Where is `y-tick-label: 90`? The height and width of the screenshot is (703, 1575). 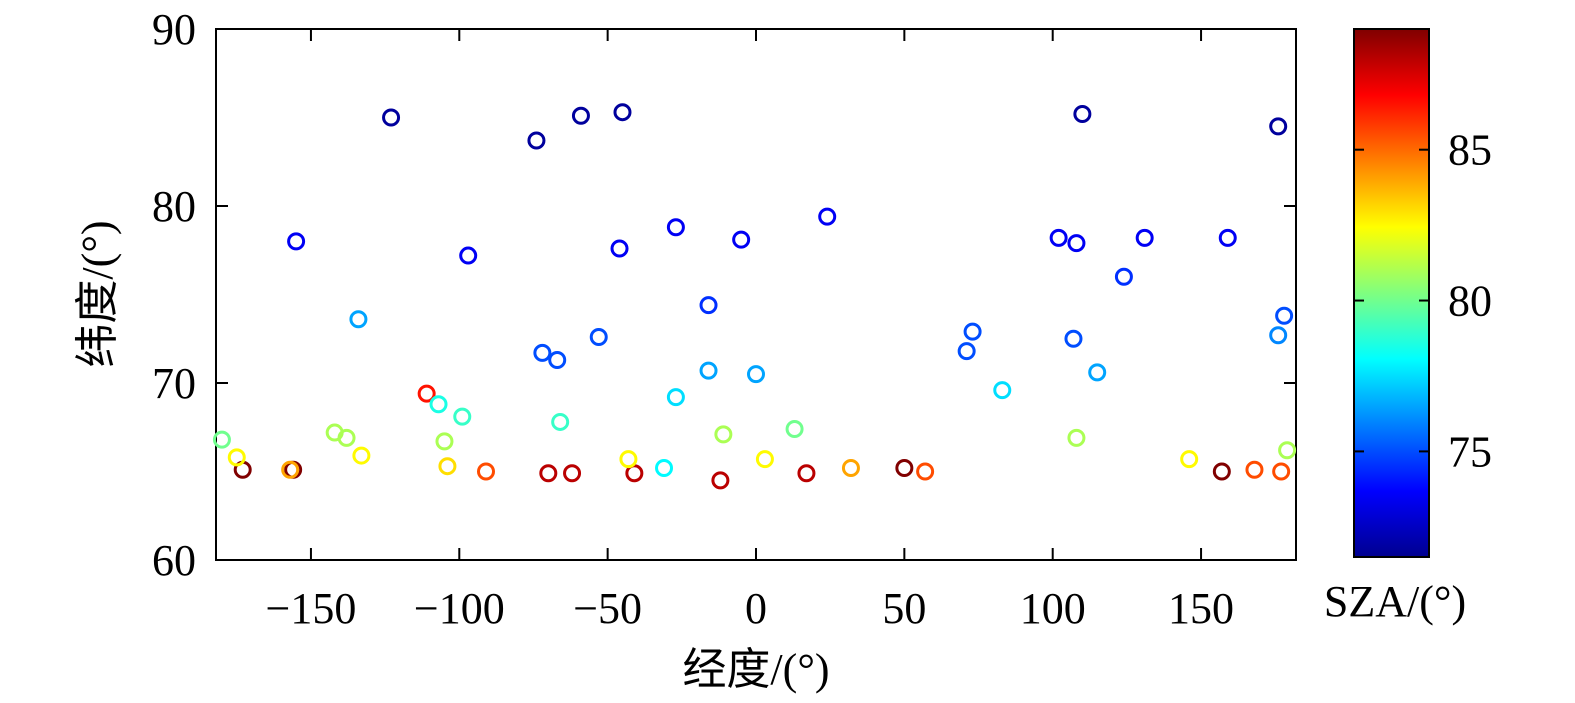
y-tick-label: 90 is located at coordinates (174, 29).